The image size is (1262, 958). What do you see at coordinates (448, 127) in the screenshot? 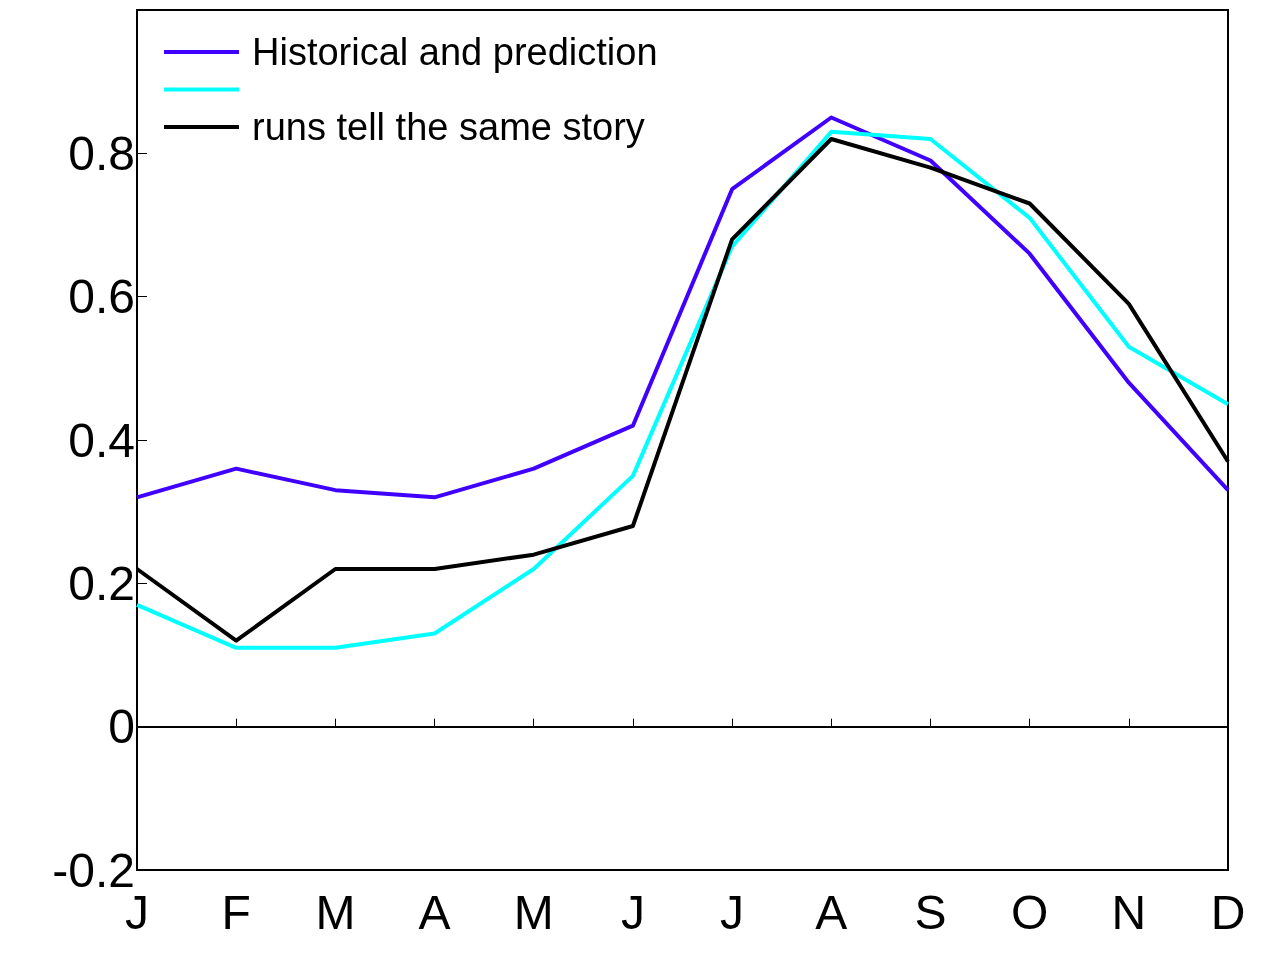
I see `legend-label: runs tell the same story` at bounding box center [448, 127].